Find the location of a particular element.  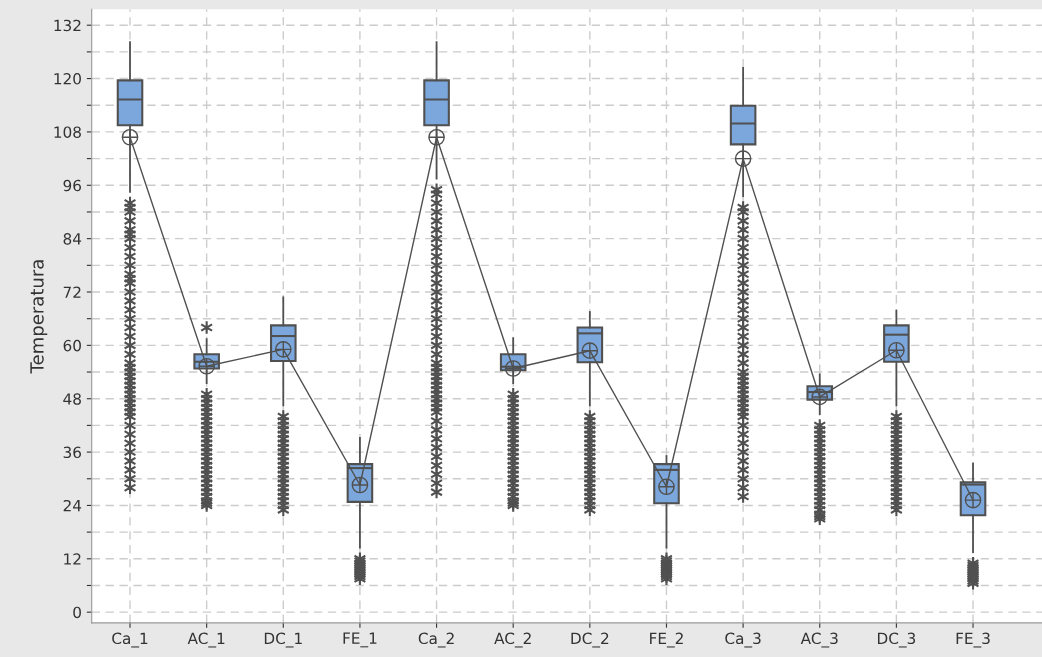

y-tick-label: 36 is located at coordinates (72, 452).